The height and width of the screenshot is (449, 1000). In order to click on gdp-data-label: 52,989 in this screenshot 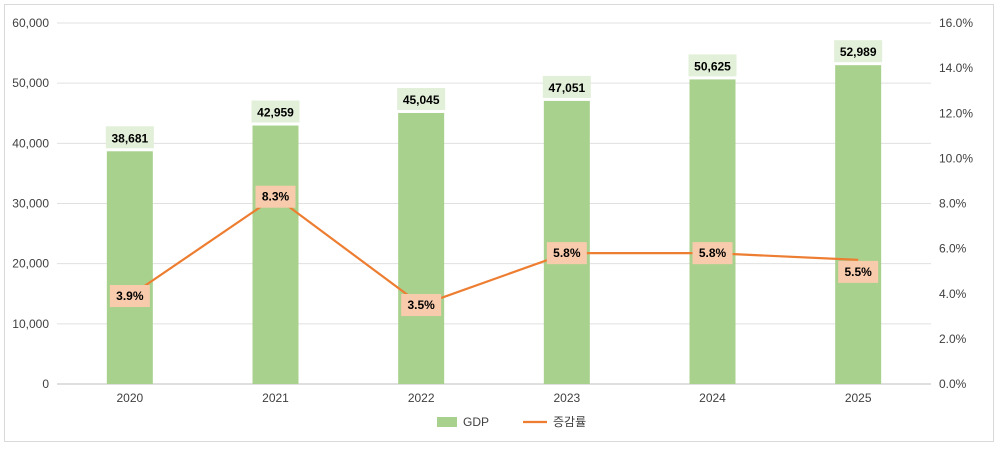, I will do `click(858, 52)`.